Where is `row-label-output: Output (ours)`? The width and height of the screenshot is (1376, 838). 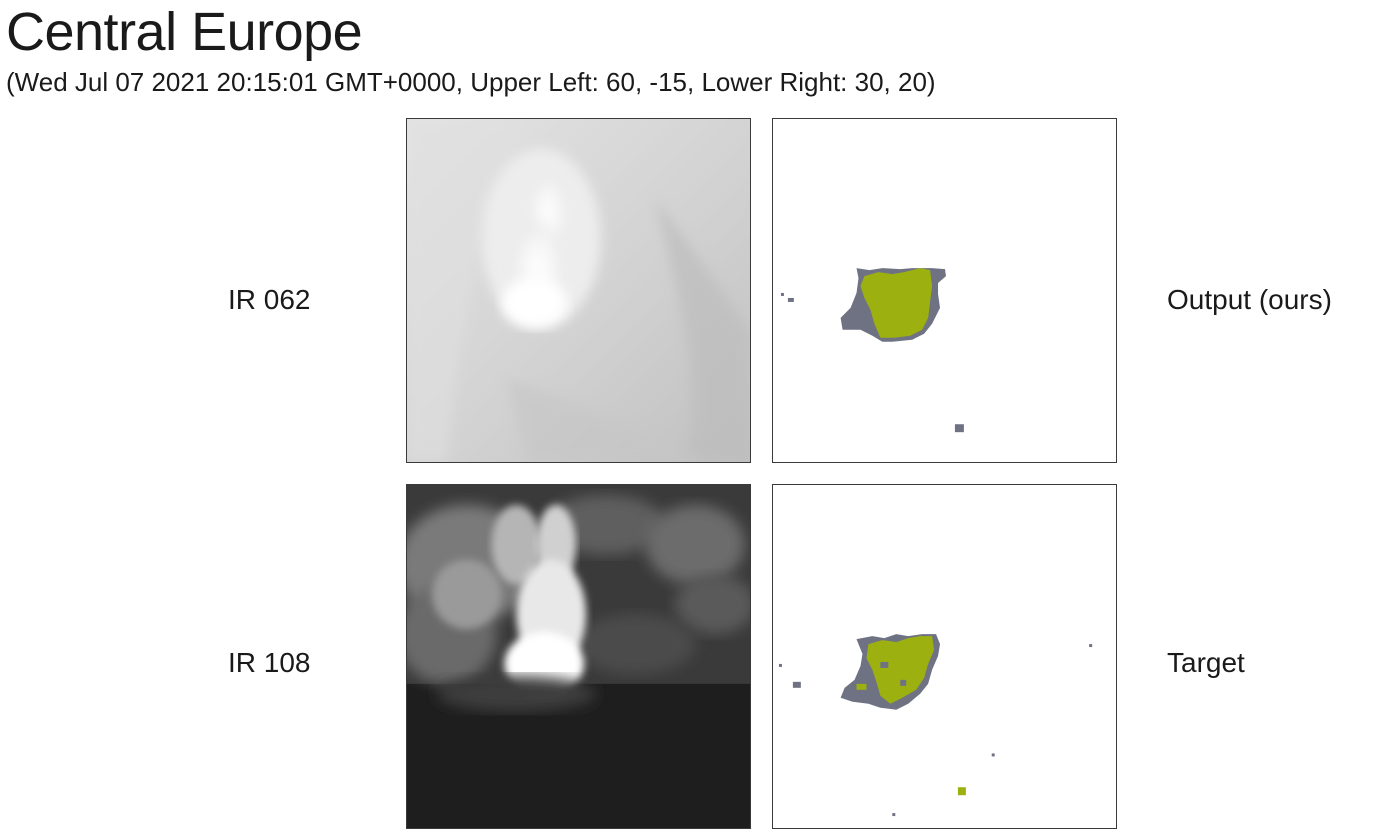 row-label-output: Output (ours) is located at coordinates (1249, 299).